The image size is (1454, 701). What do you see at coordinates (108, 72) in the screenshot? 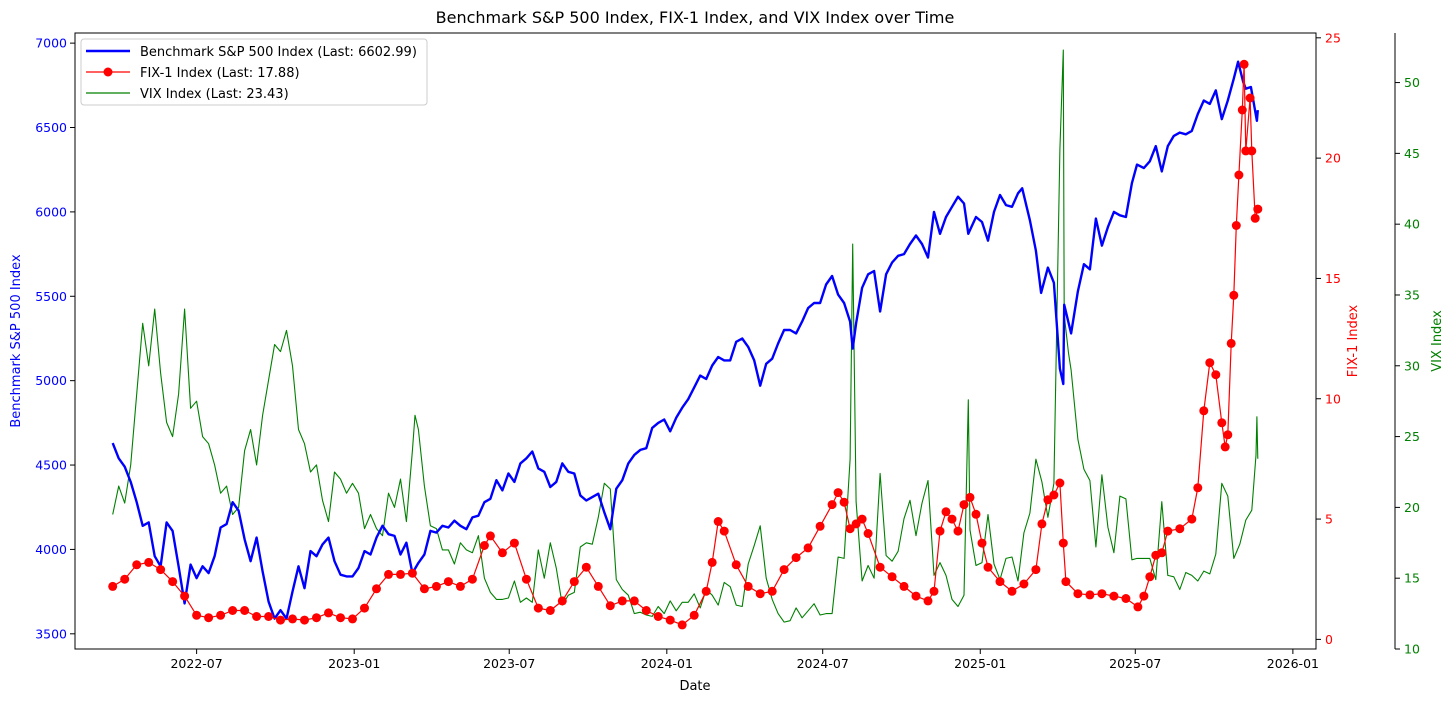
I see `legend-marker-fix1` at bounding box center [108, 72].